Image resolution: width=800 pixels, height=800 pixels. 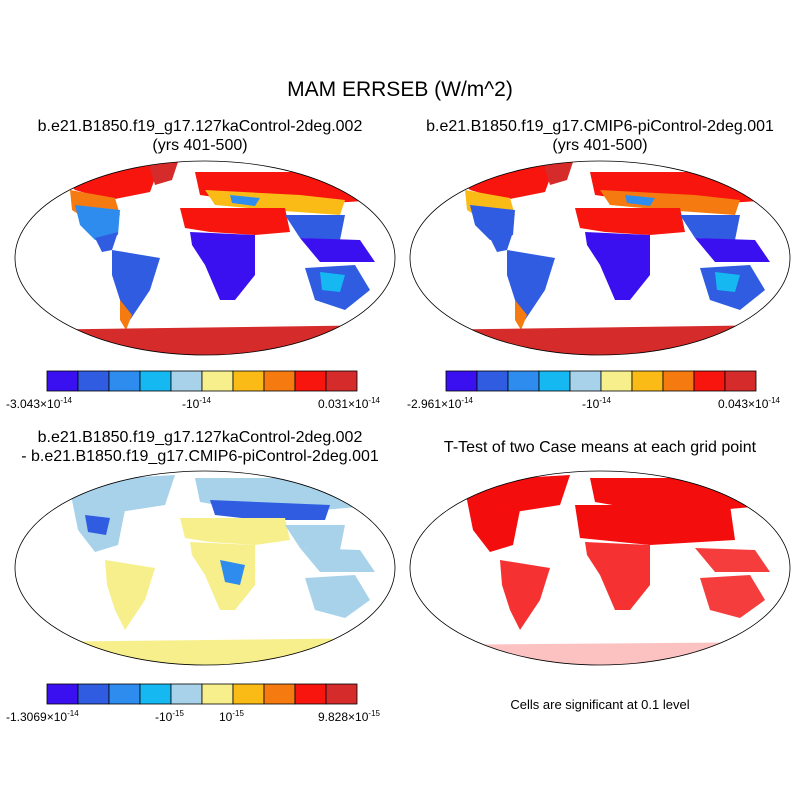 What do you see at coordinates (349, 716) in the screenshot?
I see `colorbar-label-max: 9.828×10⁻¹⁵` at bounding box center [349, 716].